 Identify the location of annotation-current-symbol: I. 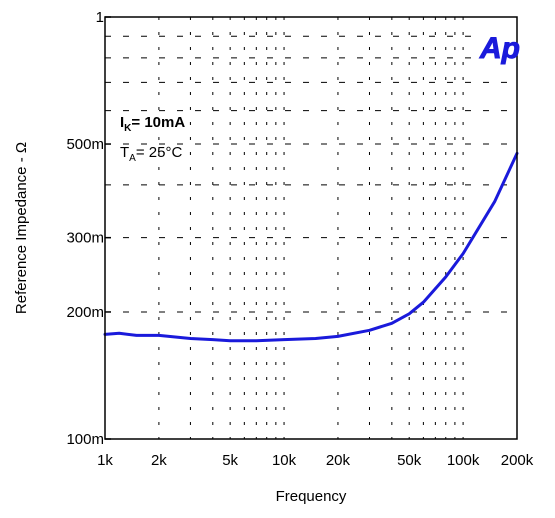
(122, 122).